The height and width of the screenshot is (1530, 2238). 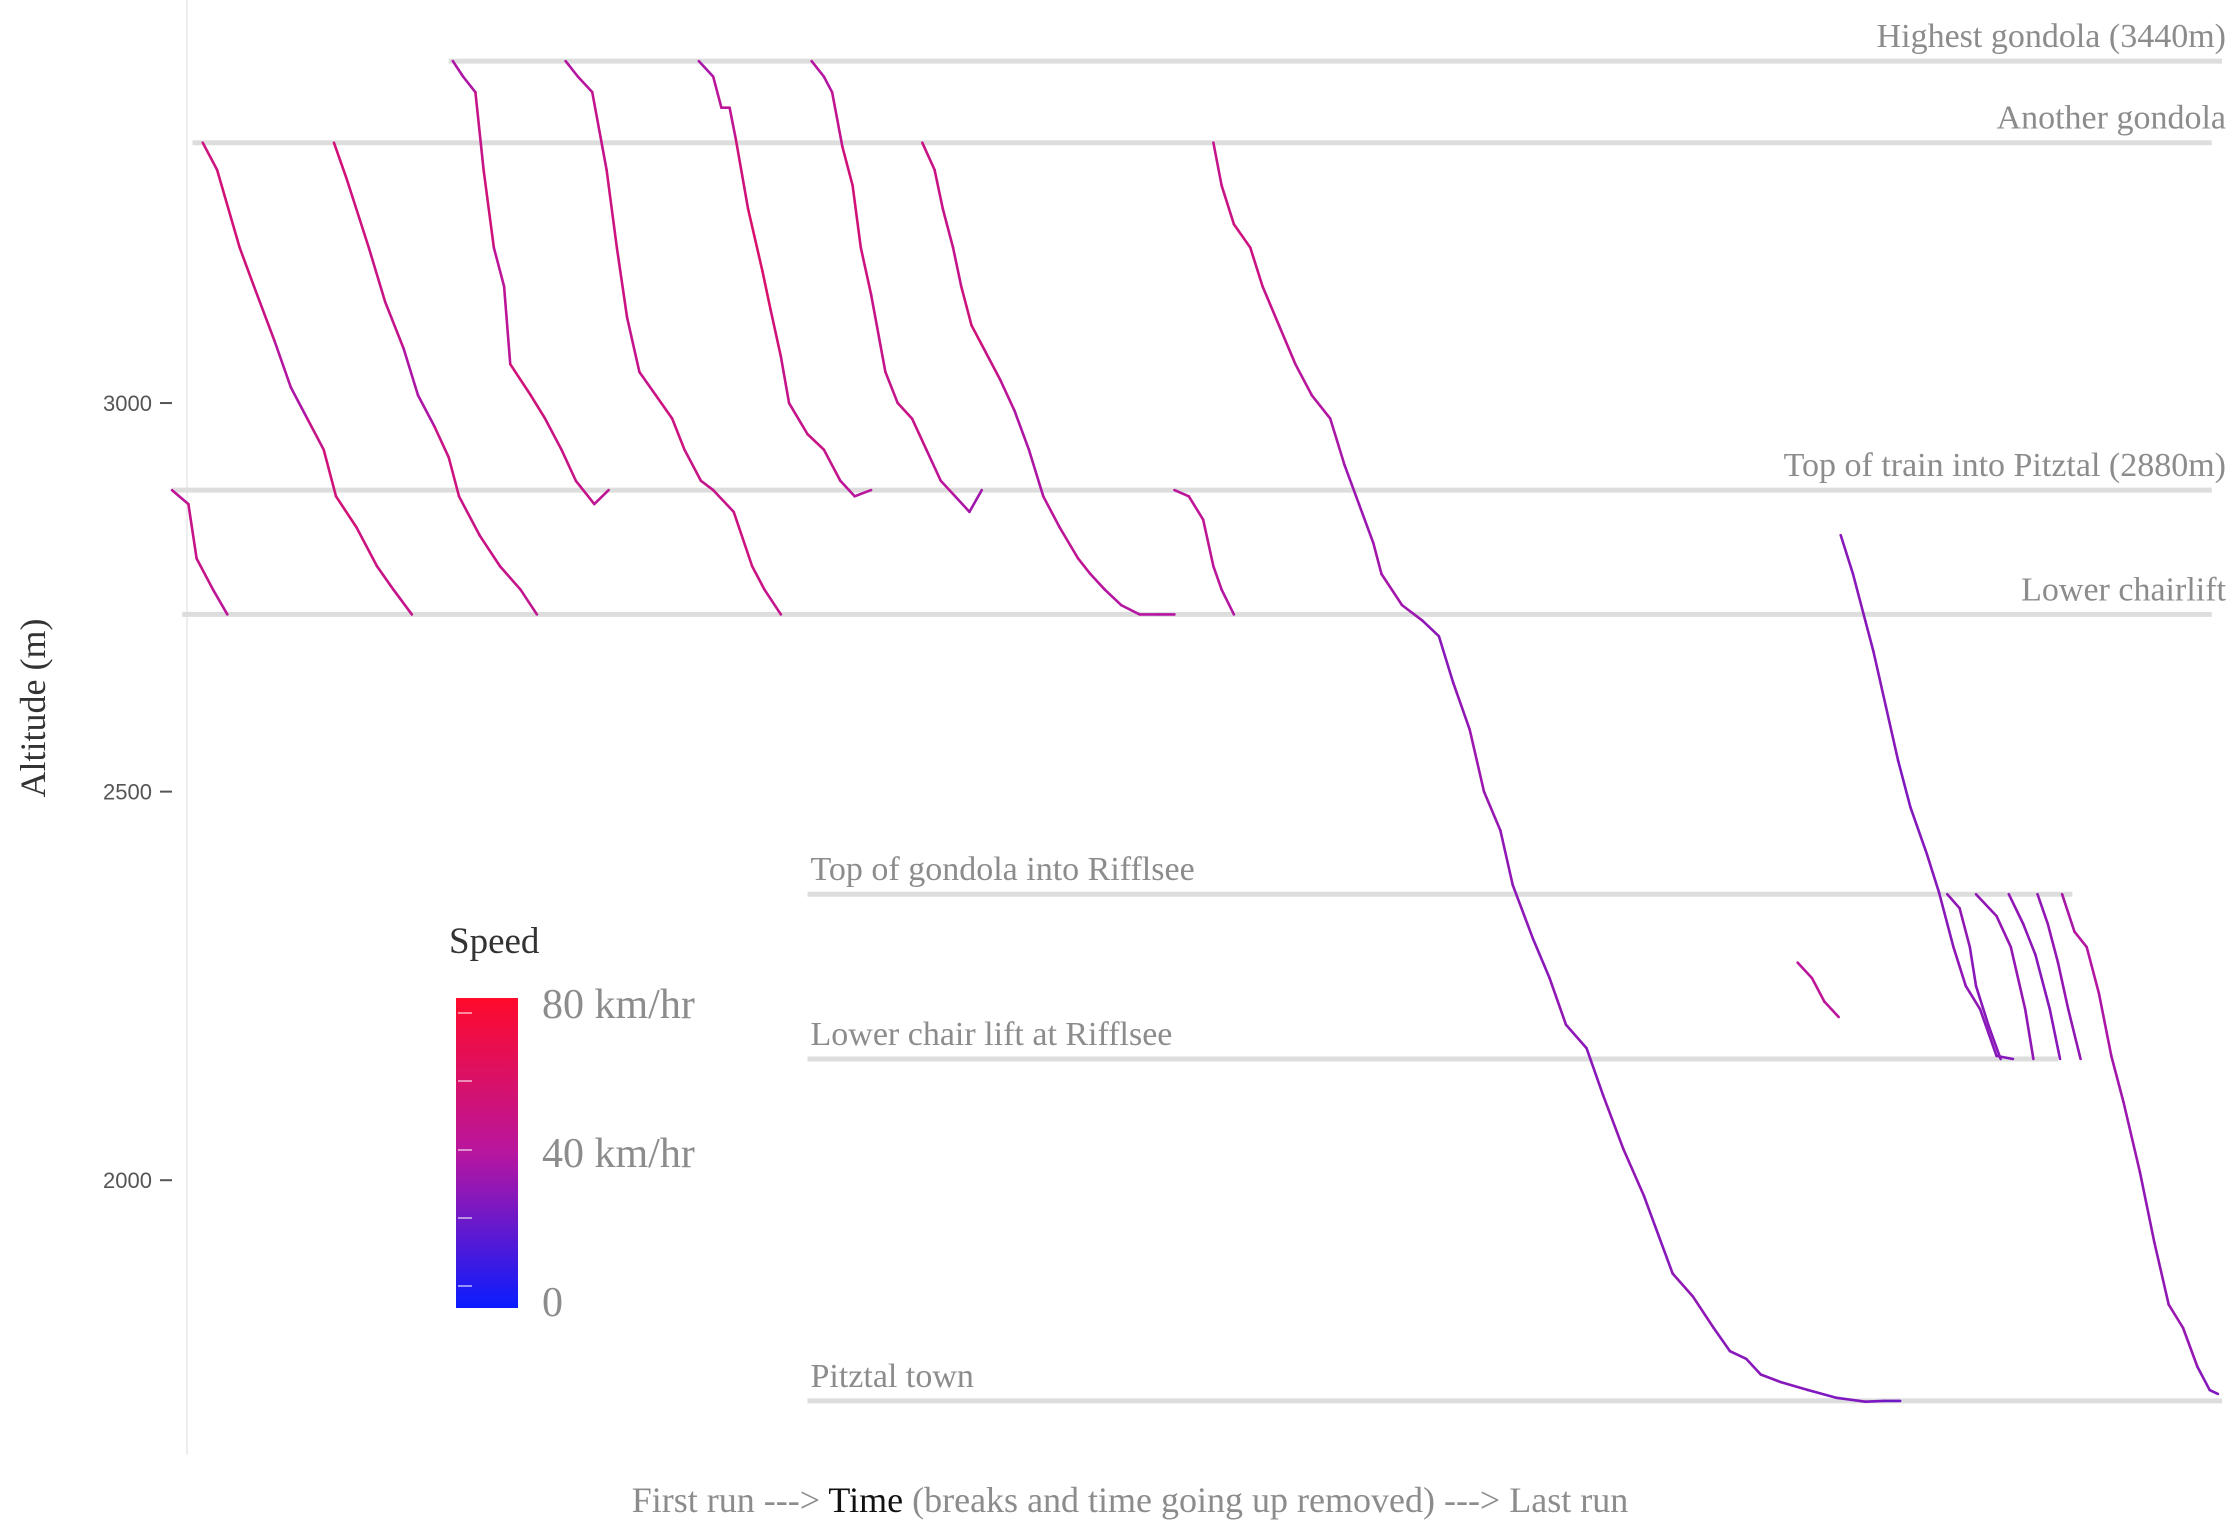 What do you see at coordinates (2005, 465) in the screenshot?
I see `reference-label-3: Top of train into Pitztal (2880m)` at bounding box center [2005, 465].